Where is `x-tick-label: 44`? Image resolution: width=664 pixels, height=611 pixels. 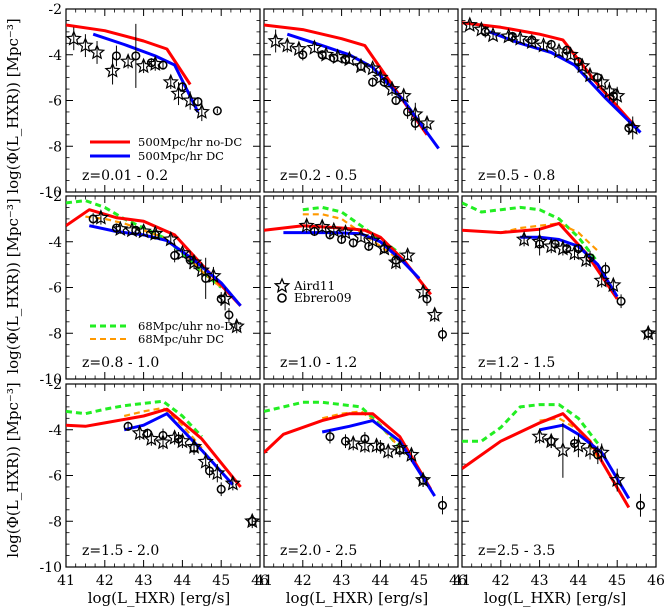
x-tick-label: 44 is located at coordinates (380, 581).